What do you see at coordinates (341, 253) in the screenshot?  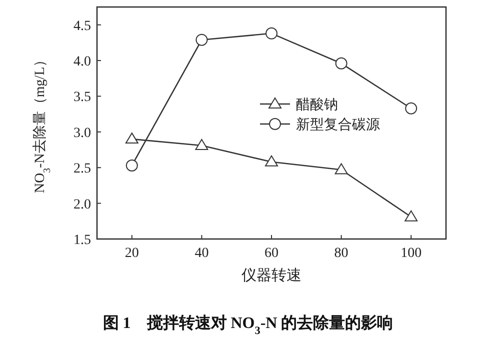 I see `x-tick-label: 80` at bounding box center [341, 253].